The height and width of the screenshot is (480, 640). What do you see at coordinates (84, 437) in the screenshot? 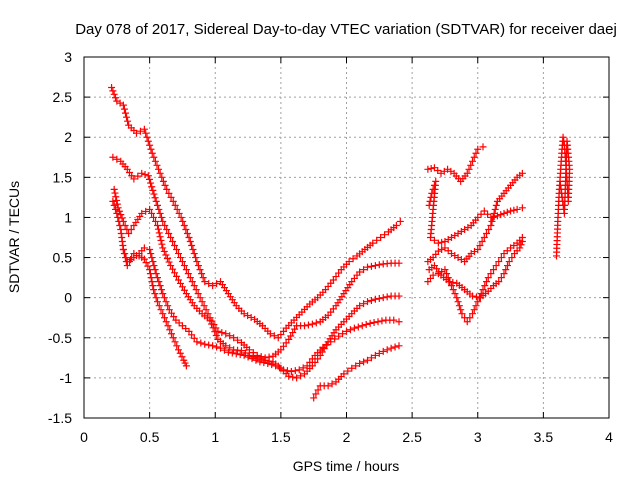
I see `x-tick-label: 0` at bounding box center [84, 437].